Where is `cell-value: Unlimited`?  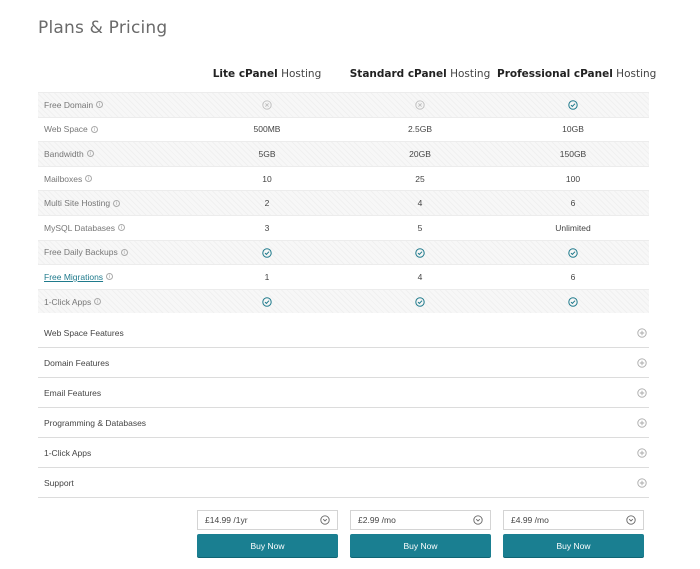 cell-value: Unlimited is located at coordinates (573, 227).